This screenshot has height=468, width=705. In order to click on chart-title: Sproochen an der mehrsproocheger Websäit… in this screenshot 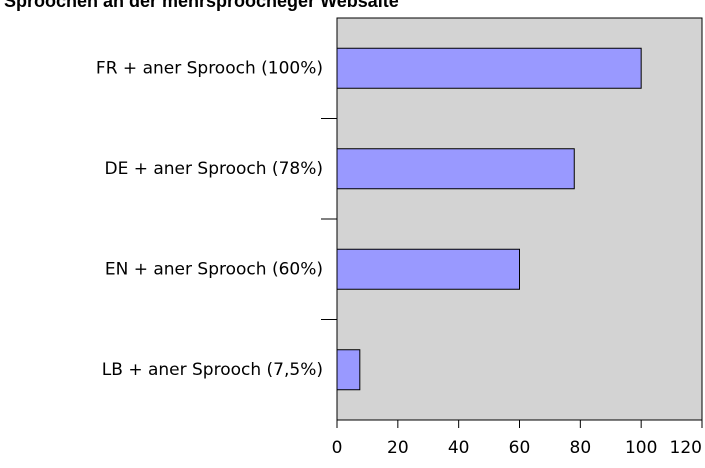, I will do `click(201, 5)`.